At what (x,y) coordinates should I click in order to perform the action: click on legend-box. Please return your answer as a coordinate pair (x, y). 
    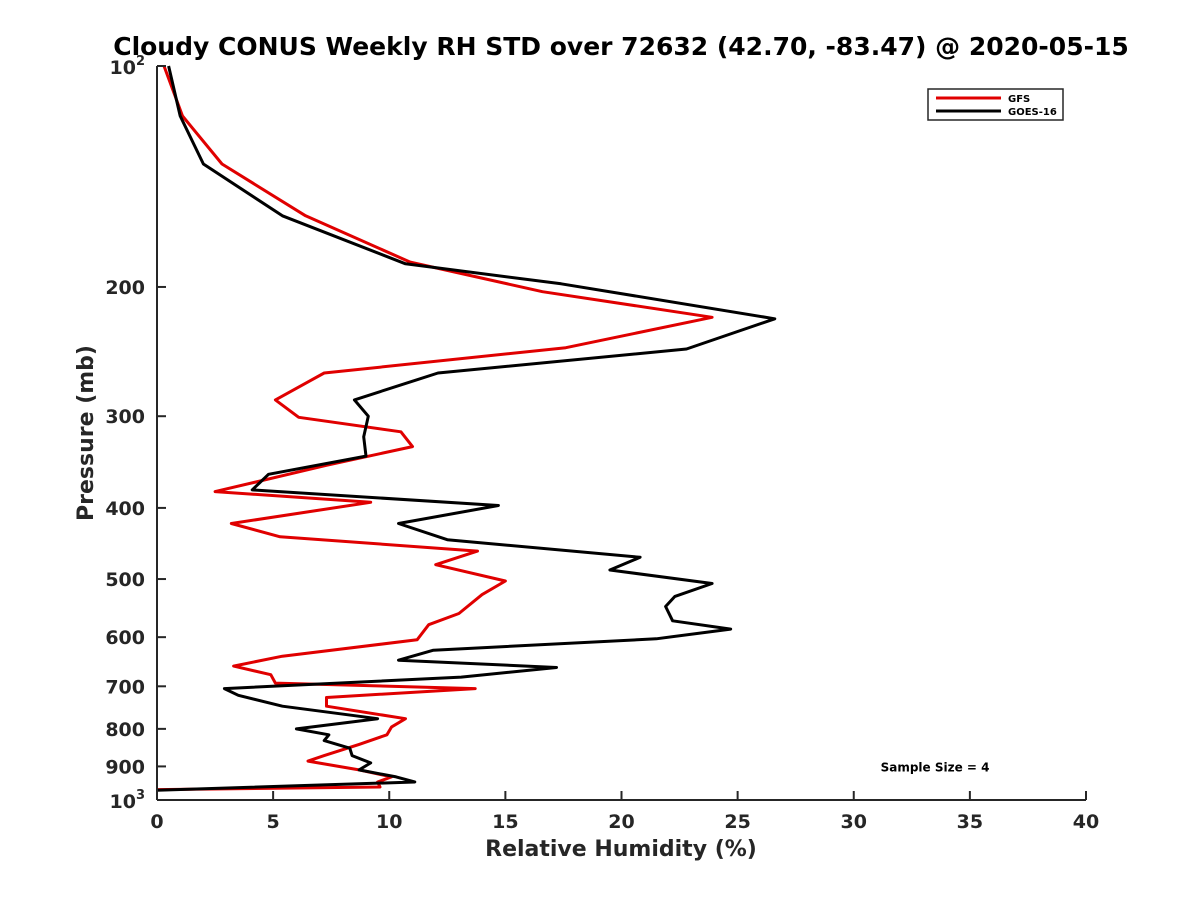
    Looking at the image, I should click on (995, 104).